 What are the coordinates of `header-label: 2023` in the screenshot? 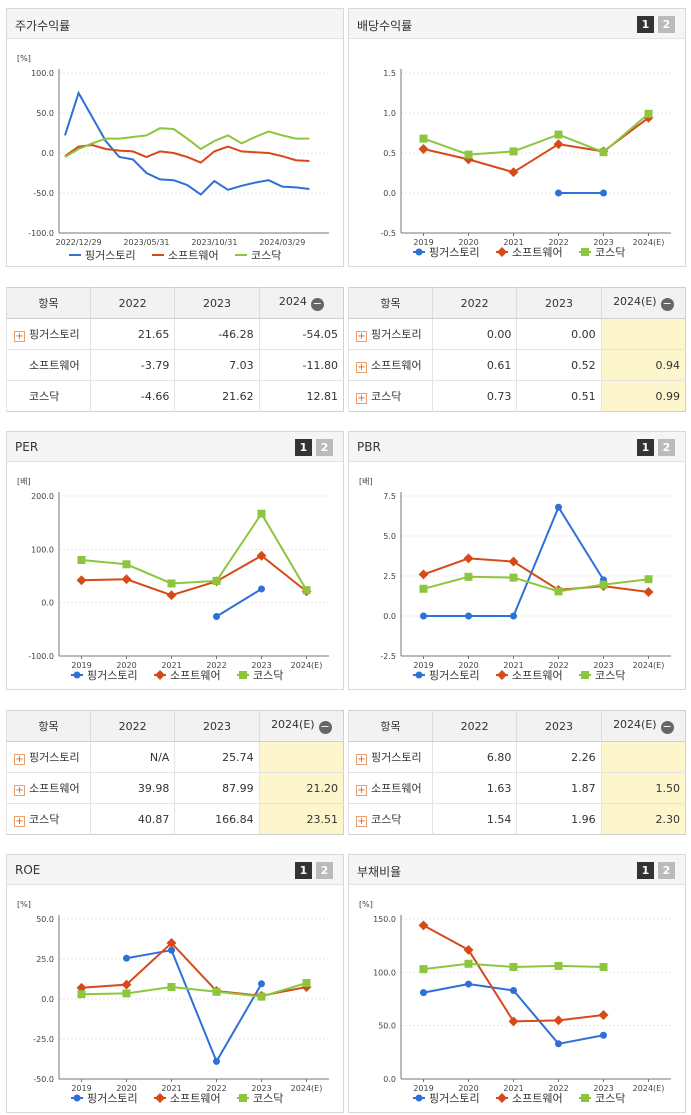 It's located at (558, 303).